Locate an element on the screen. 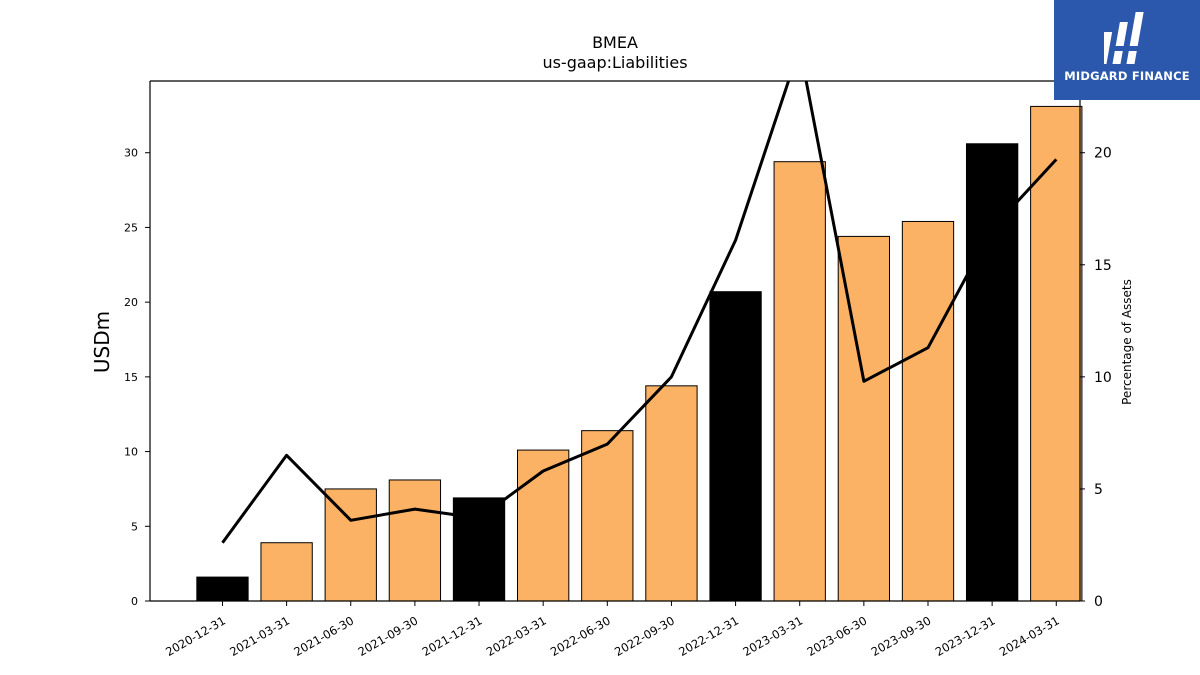 This screenshot has width=1200, height=675. x-tick-label: 2023-09-30 is located at coordinates (901, 636).